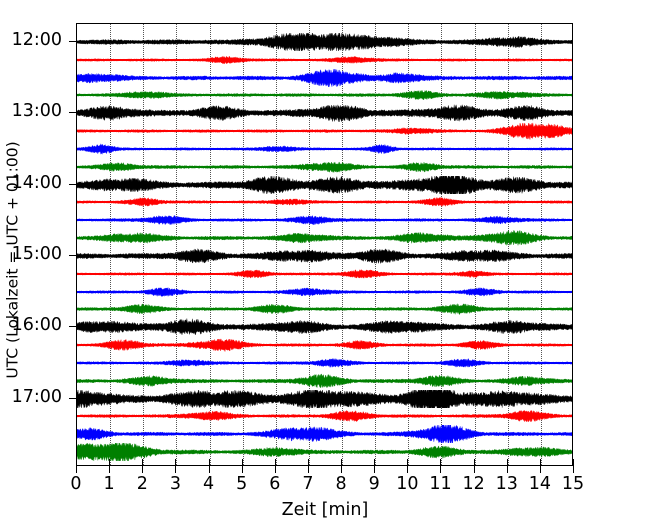 Image resolution: width=650 pixels, height=520 pixels. Describe the element at coordinates (208, 484) in the screenshot. I see `x-tick-label-4: 4` at that location.